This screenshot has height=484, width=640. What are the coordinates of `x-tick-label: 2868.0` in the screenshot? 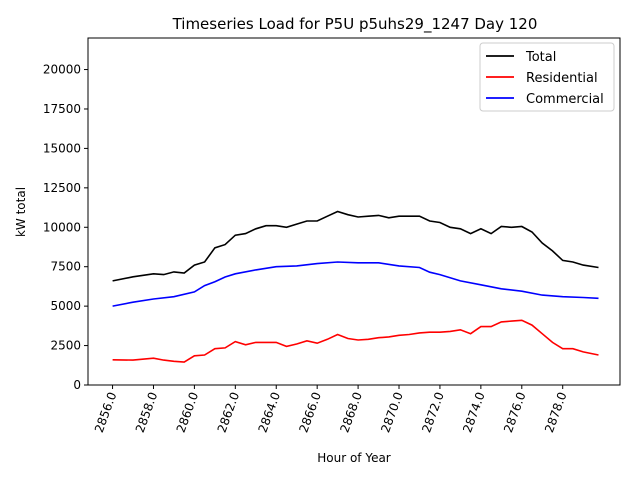 It's located at (351, 412).